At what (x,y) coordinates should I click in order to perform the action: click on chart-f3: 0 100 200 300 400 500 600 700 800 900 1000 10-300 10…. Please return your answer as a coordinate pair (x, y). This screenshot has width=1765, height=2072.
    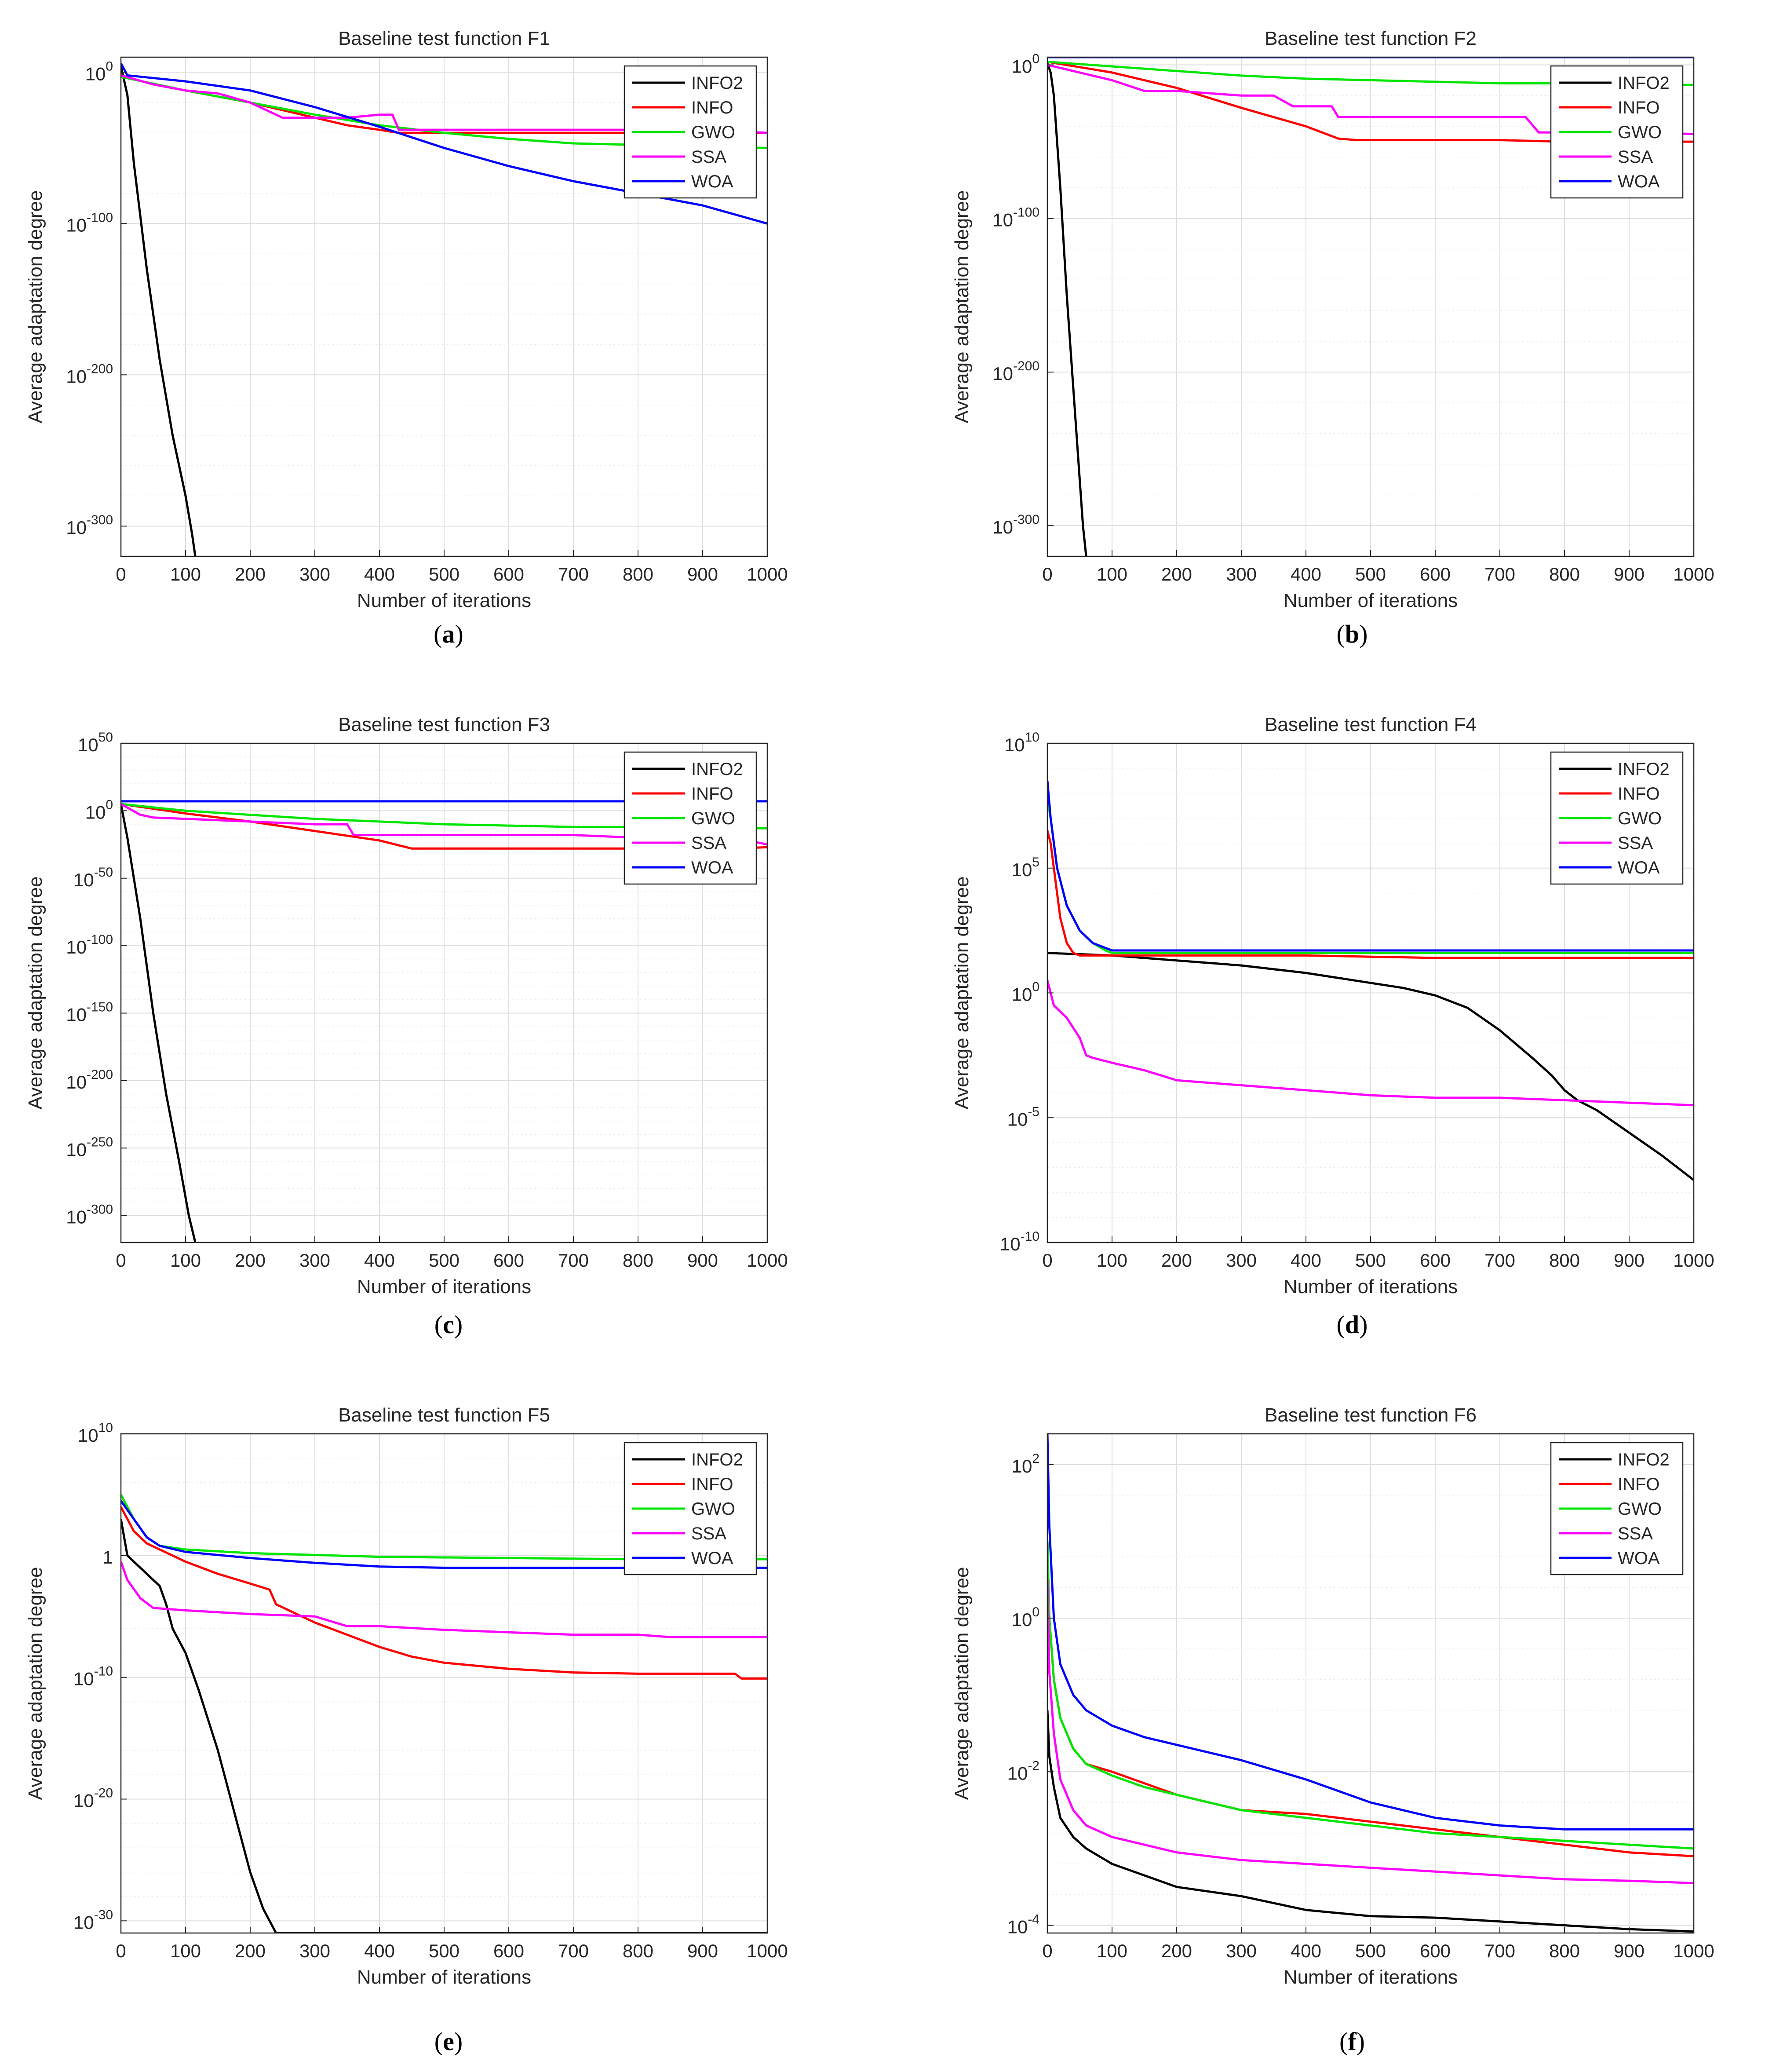
    Looking at the image, I should click on (406, 1005).